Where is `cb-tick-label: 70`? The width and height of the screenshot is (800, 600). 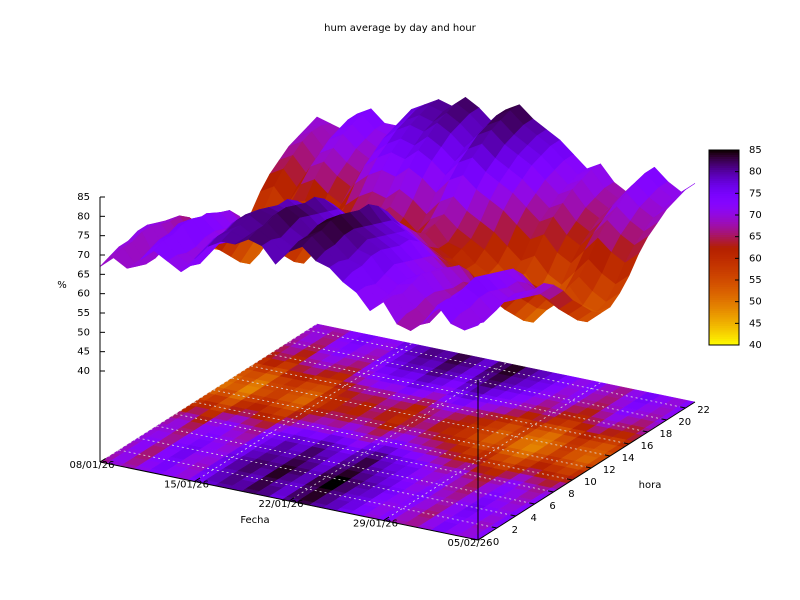 cb-tick-label: 70 is located at coordinates (755, 215).